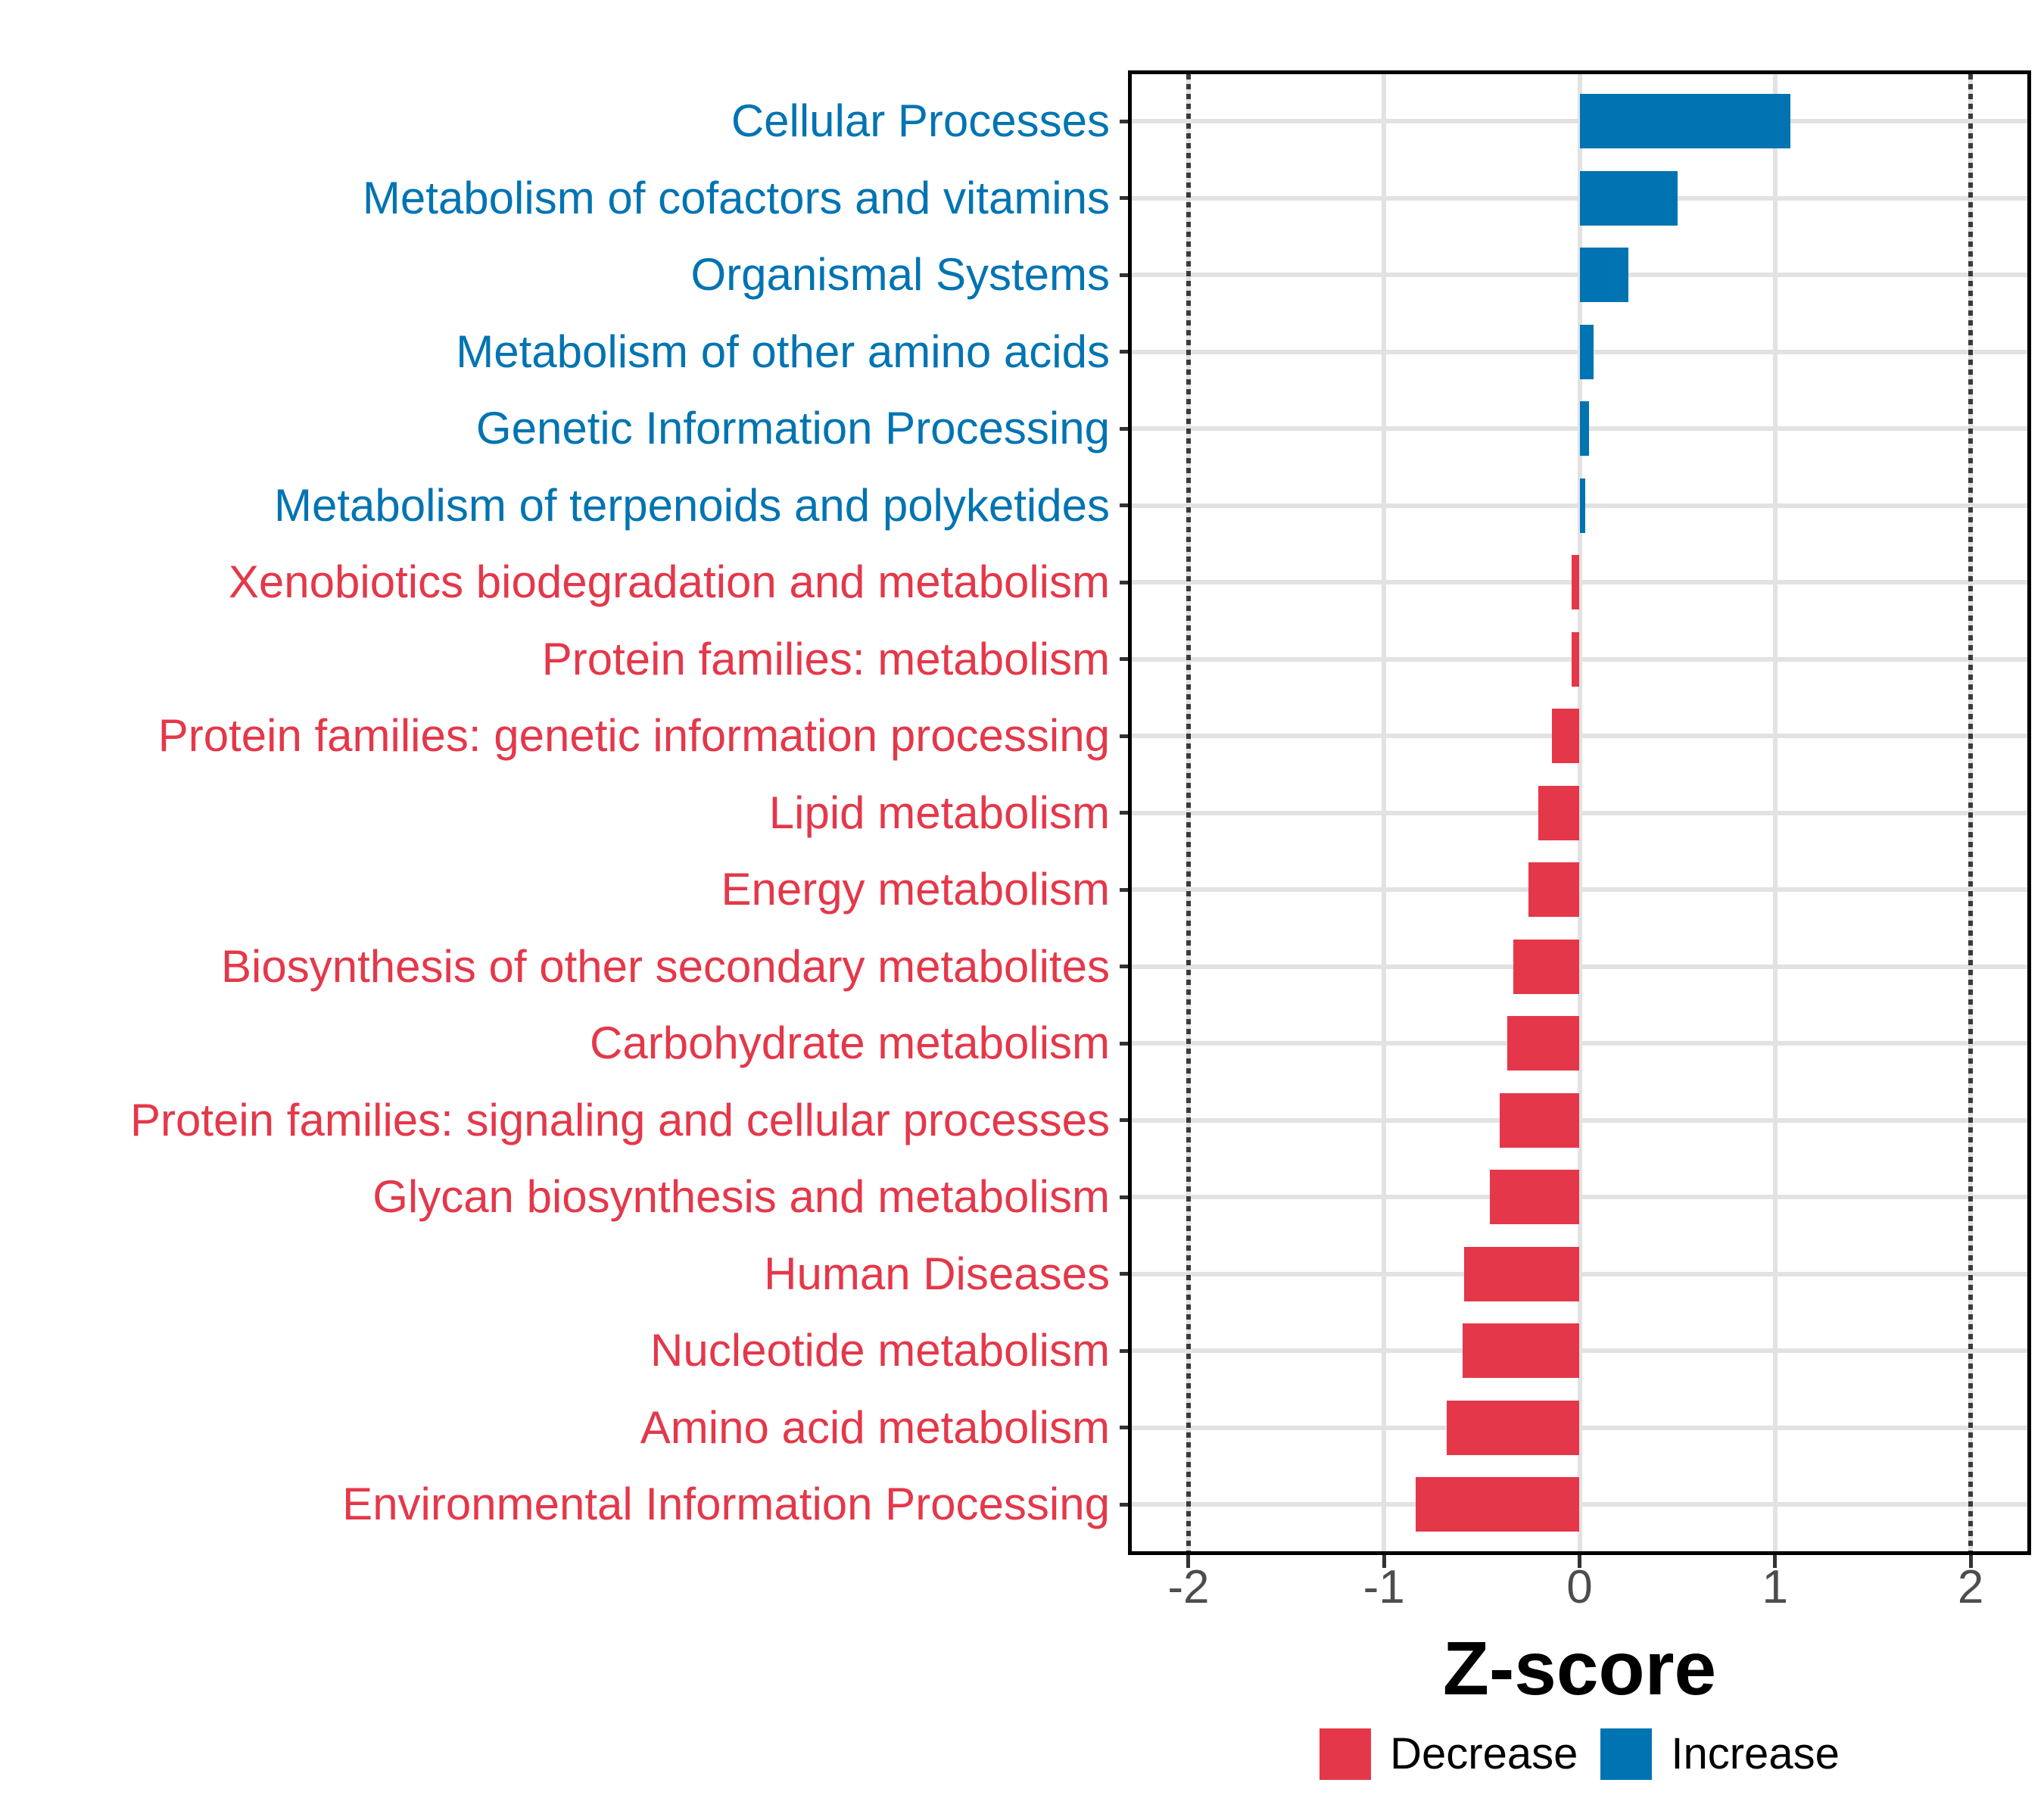  Describe the element at coordinates (1579, 1587) in the screenshot. I see `x-axis-tick-label: 0` at that location.